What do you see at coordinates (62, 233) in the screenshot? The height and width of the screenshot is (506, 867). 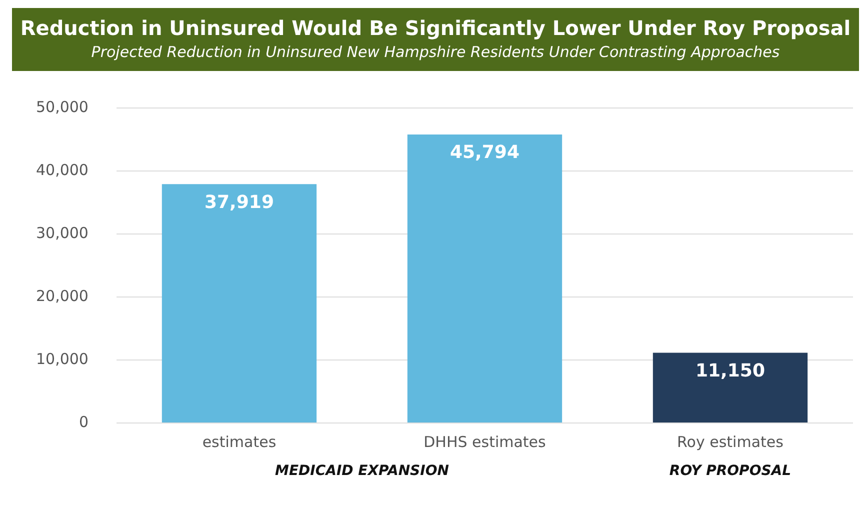 I see `y-tick-label: 30,000` at bounding box center [62, 233].